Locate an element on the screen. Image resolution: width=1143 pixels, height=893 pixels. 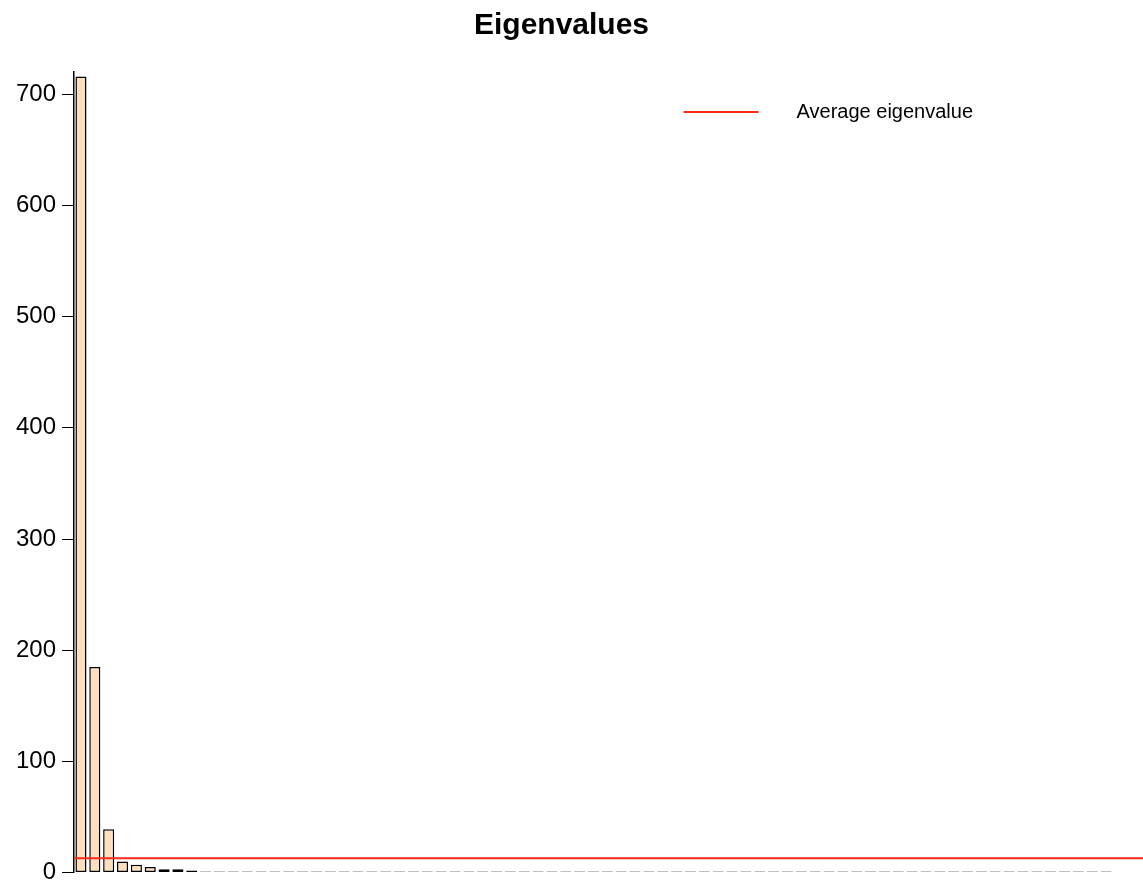
y-tick-label: 300 is located at coordinates (36, 537).